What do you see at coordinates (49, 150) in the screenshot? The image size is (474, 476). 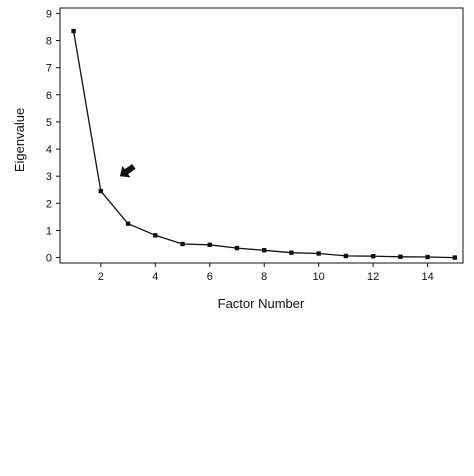 I see `y-tick-label: 4` at bounding box center [49, 150].